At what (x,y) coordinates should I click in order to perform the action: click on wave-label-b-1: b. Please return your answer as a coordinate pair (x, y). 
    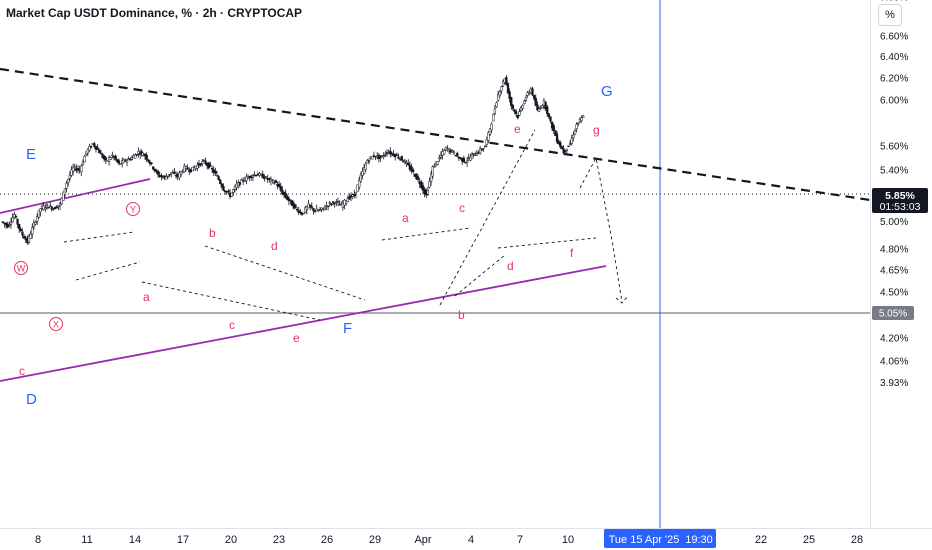
    Looking at the image, I should click on (212, 233).